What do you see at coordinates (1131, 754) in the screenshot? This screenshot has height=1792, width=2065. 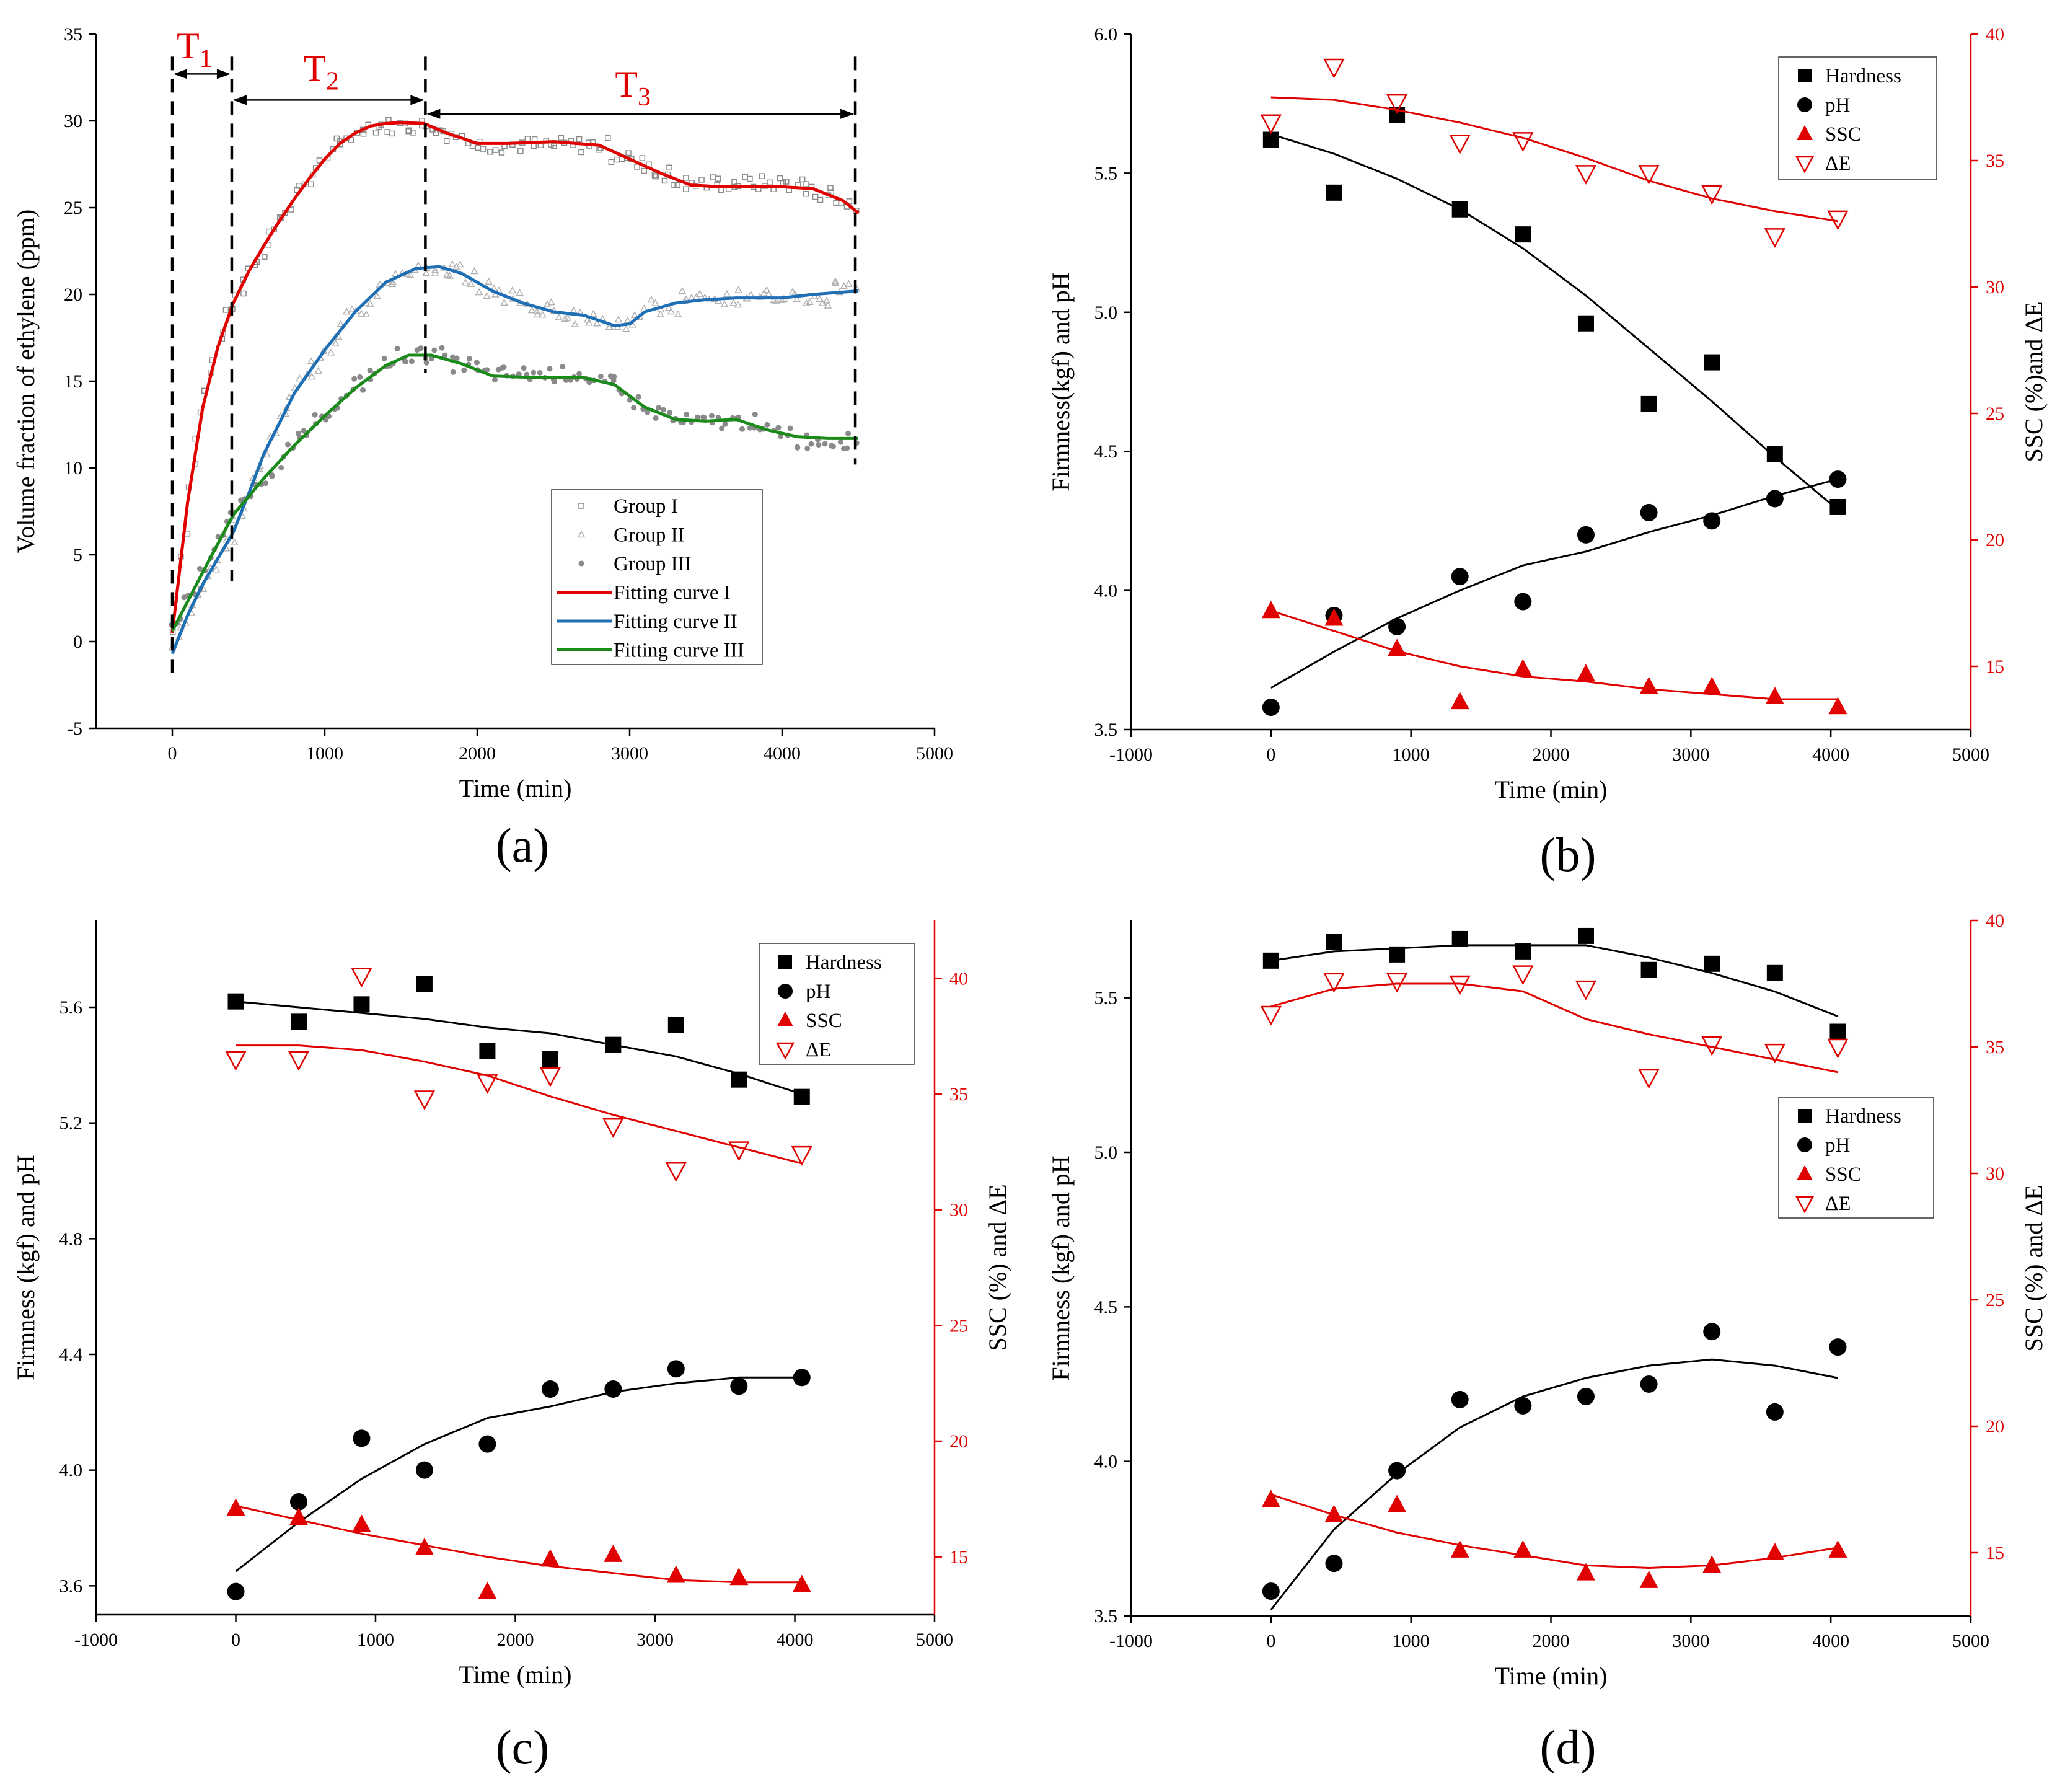 I see `x-tick-label: -1000` at bounding box center [1131, 754].